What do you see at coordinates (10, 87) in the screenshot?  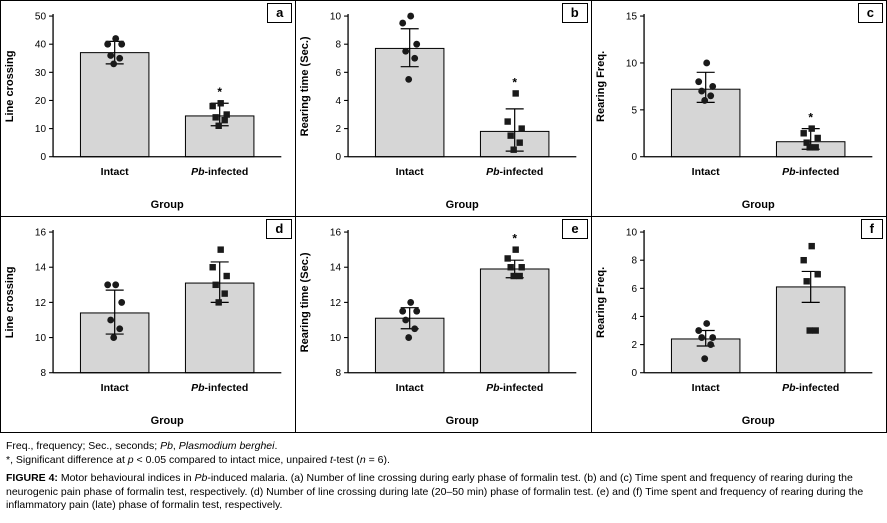 I see `y-axis-title: Line crossing` at bounding box center [10, 87].